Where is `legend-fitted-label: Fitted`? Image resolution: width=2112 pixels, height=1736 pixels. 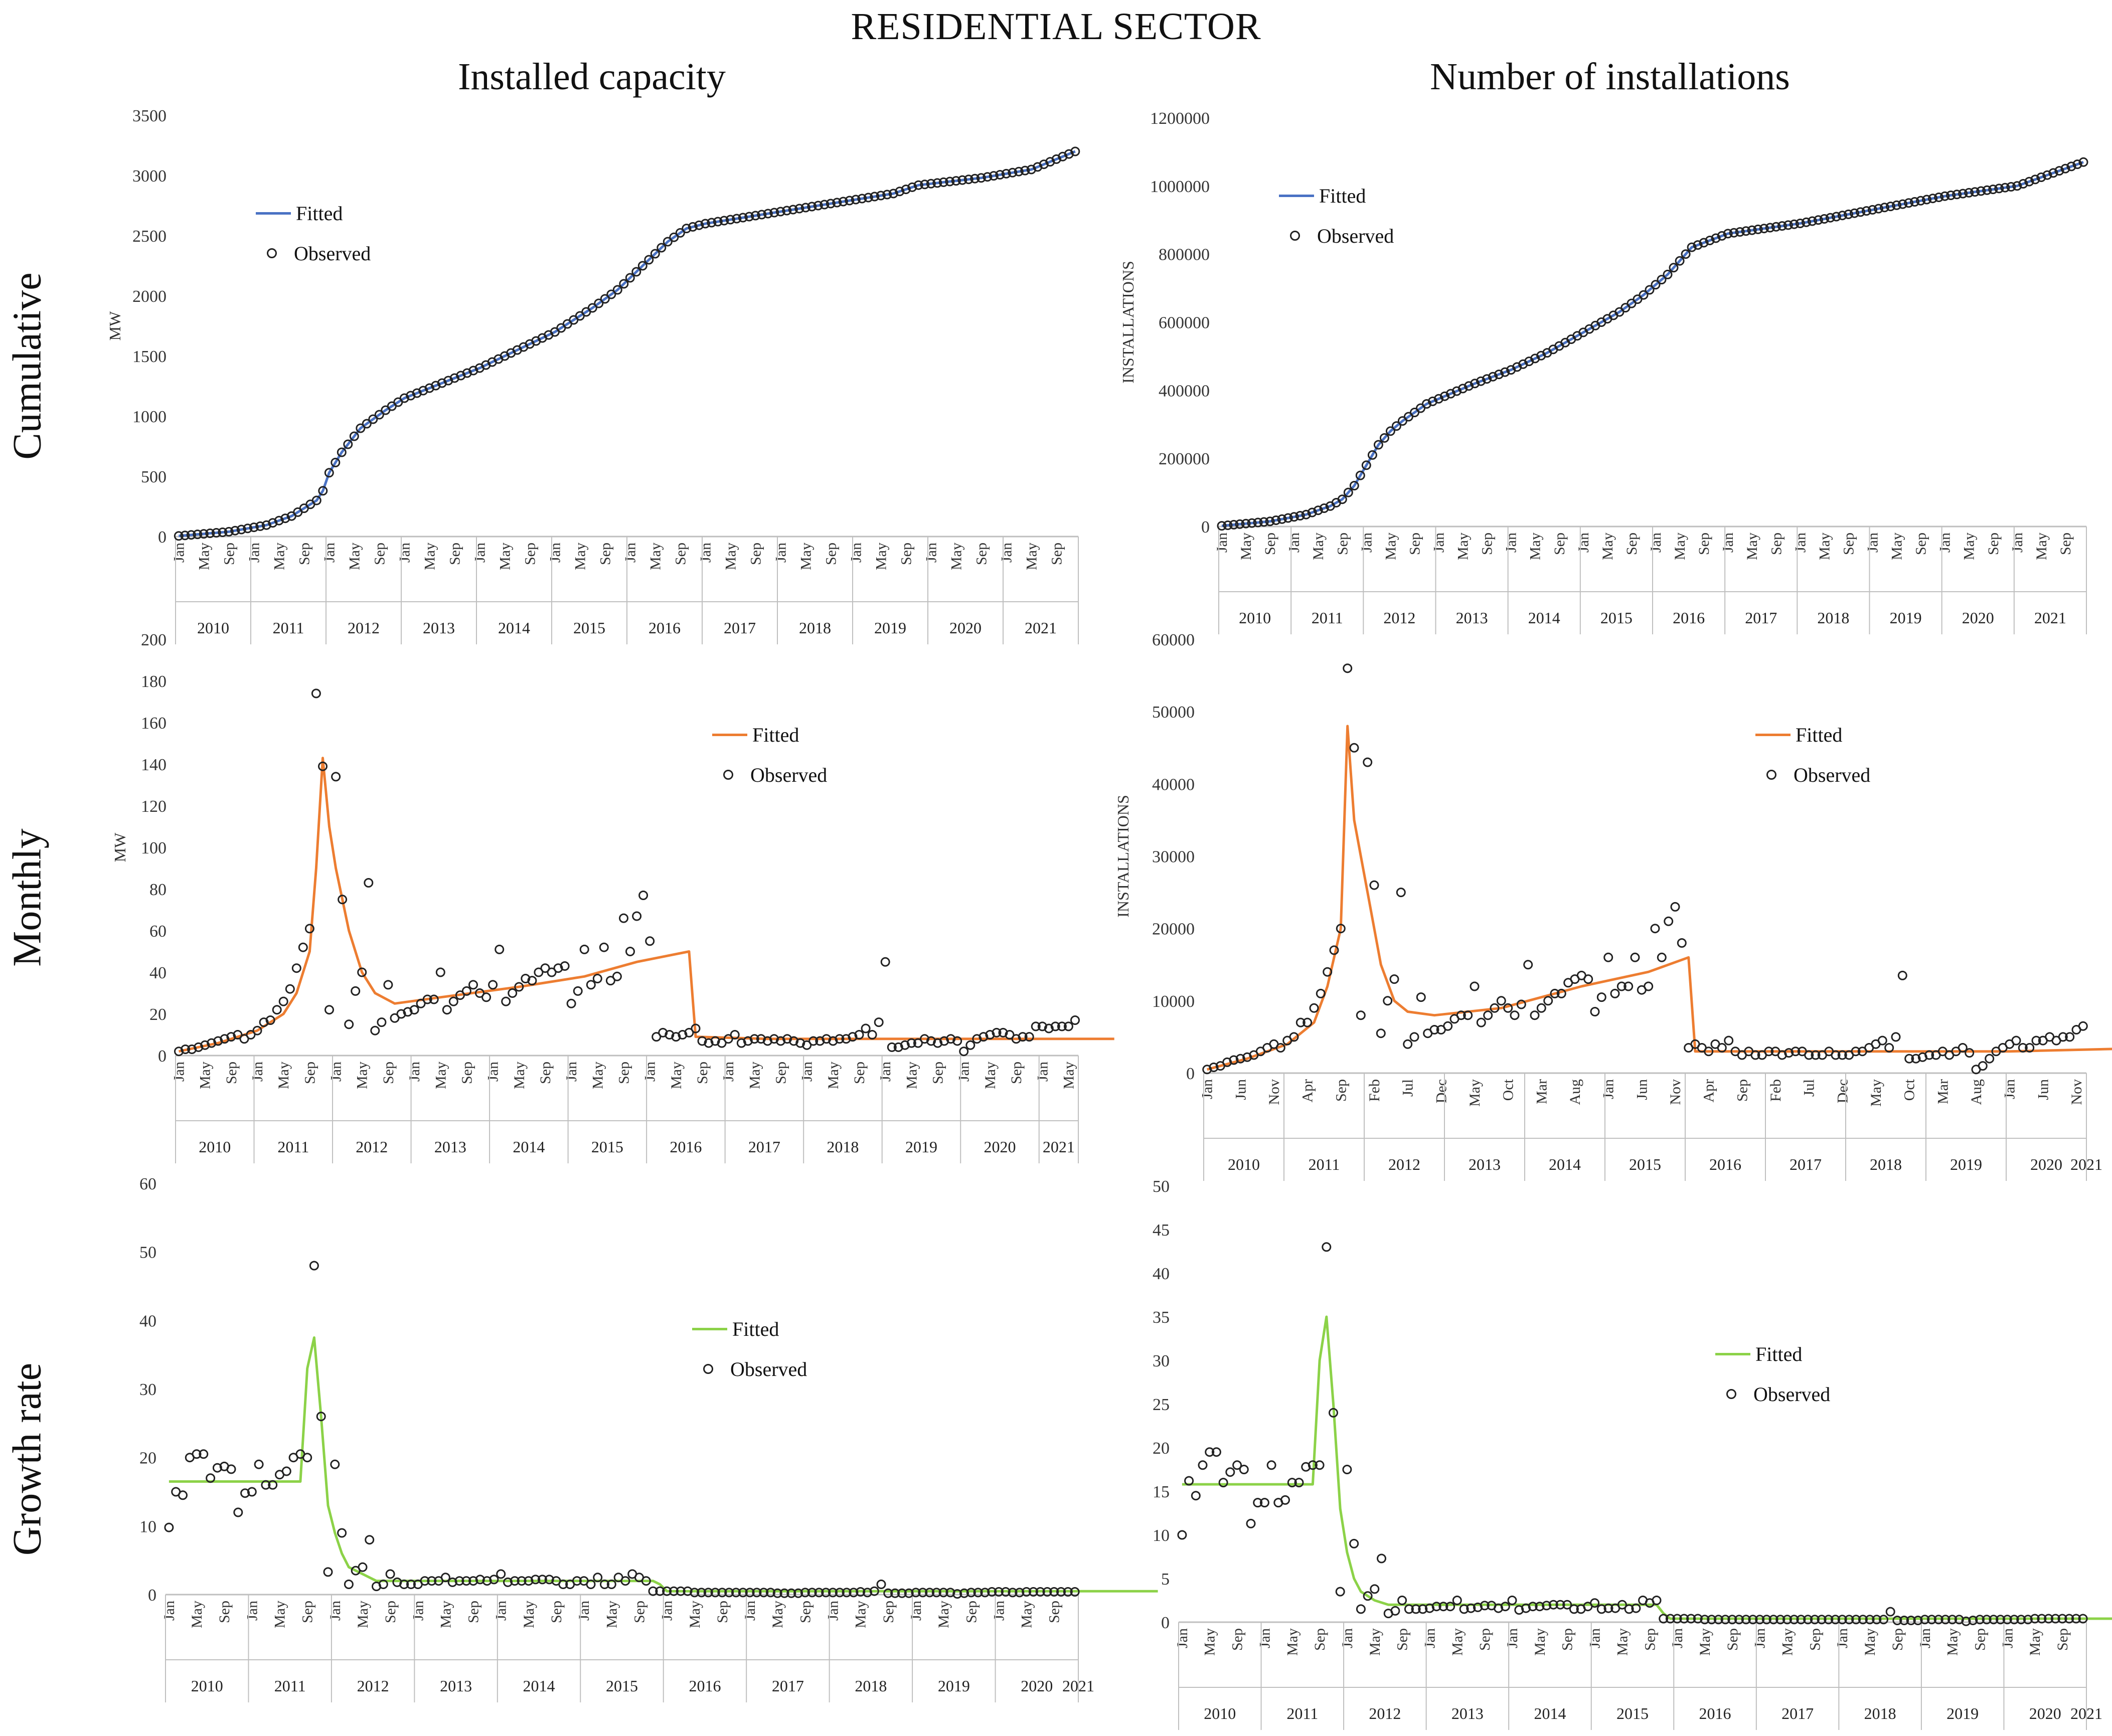 legend-fitted-label: Fitted is located at coordinates (1343, 195).